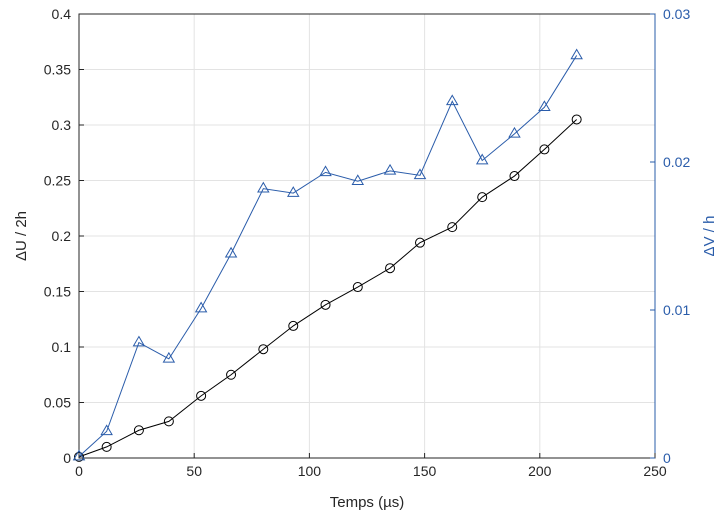 This screenshot has height=518, width=726. I want to click on y-right-tick-label: 0.02, so click(676, 162).